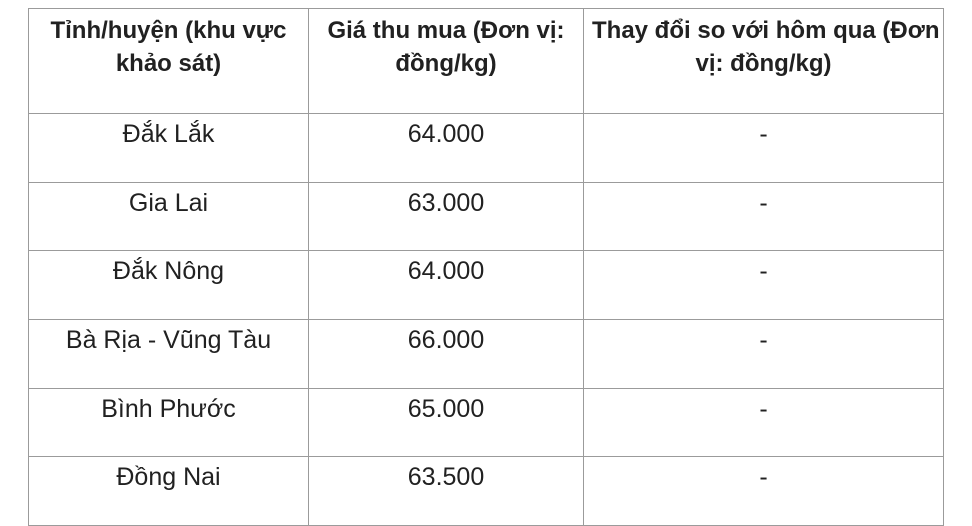  What do you see at coordinates (168, 148) in the screenshot?
I see `cell-province: Đắk Lắk` at bounding box center [168, 148].